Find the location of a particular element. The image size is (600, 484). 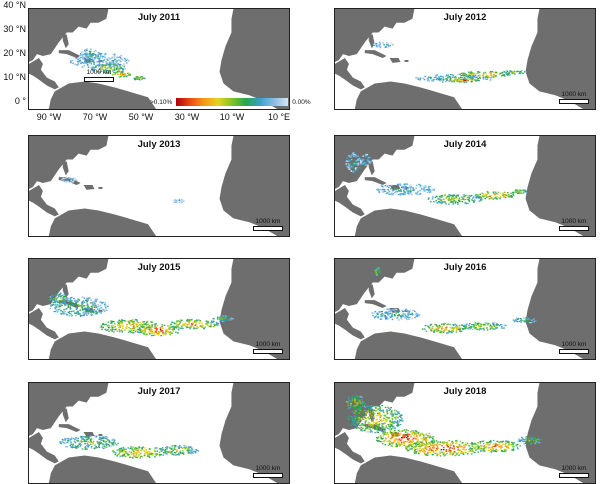

map-panel-8: July 2018 1000 km is located at coordinates (465, 433).